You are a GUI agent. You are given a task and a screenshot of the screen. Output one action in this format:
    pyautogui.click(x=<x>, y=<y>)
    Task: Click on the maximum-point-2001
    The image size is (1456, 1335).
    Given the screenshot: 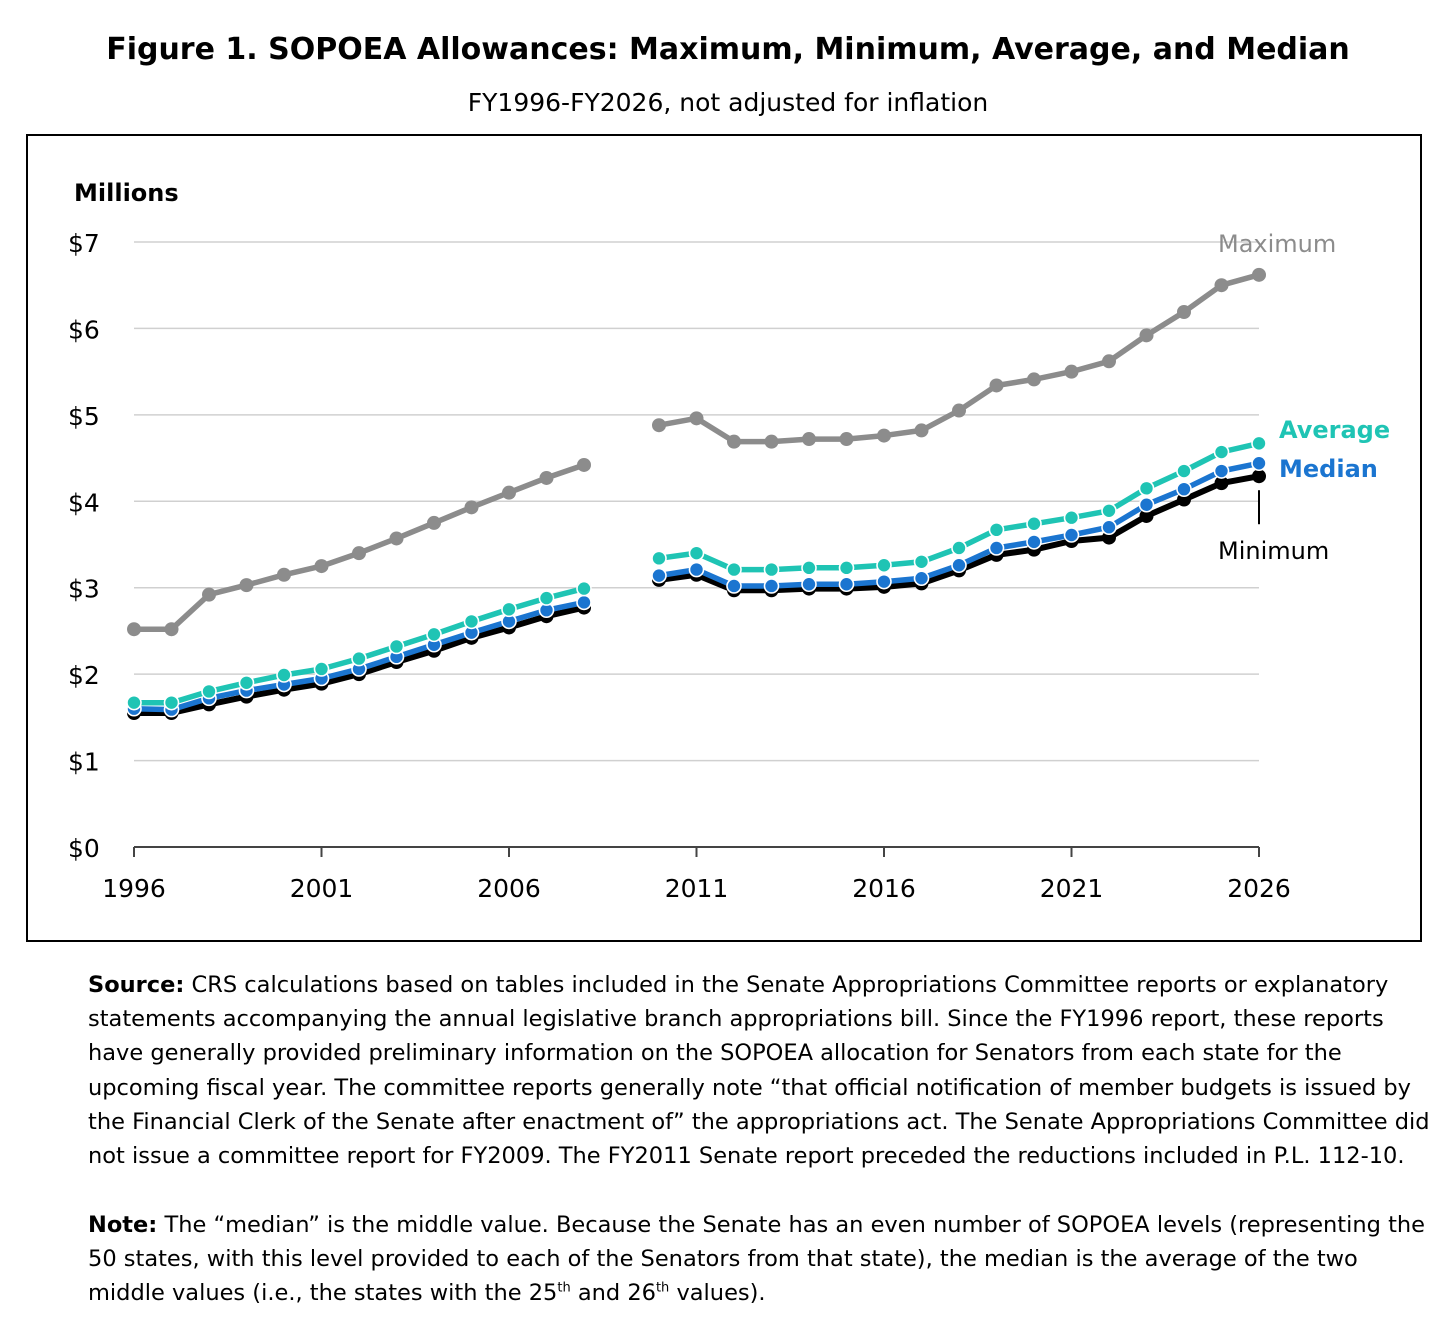 What is the action you would take?
    pyautogui.click(x=321, y=566)
    